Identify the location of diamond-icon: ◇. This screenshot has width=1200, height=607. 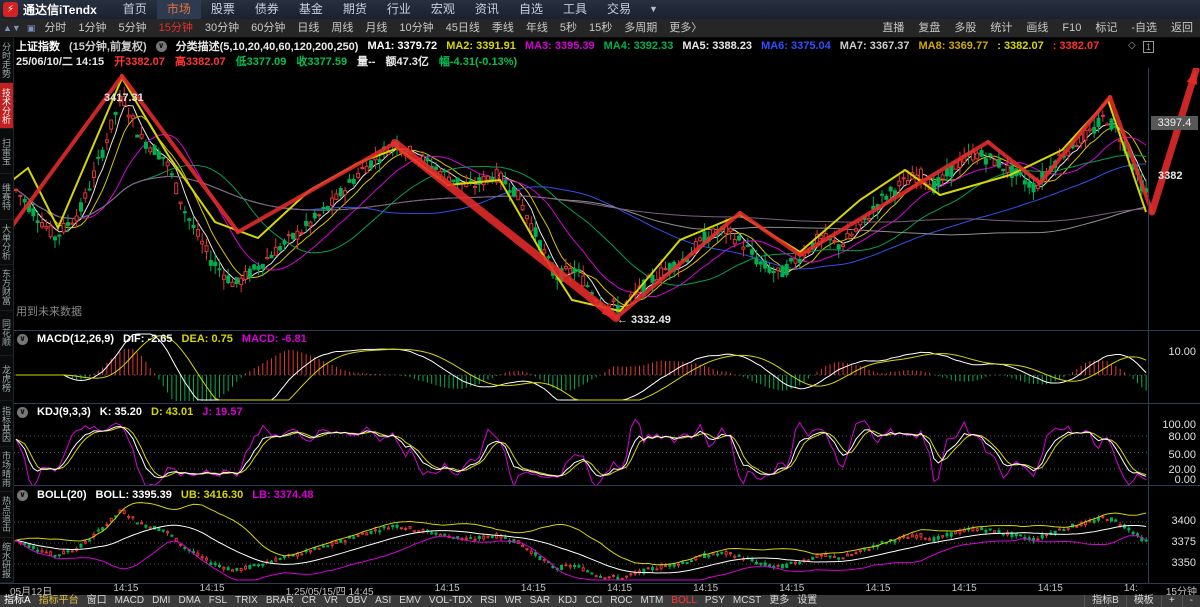
(1132, 45).